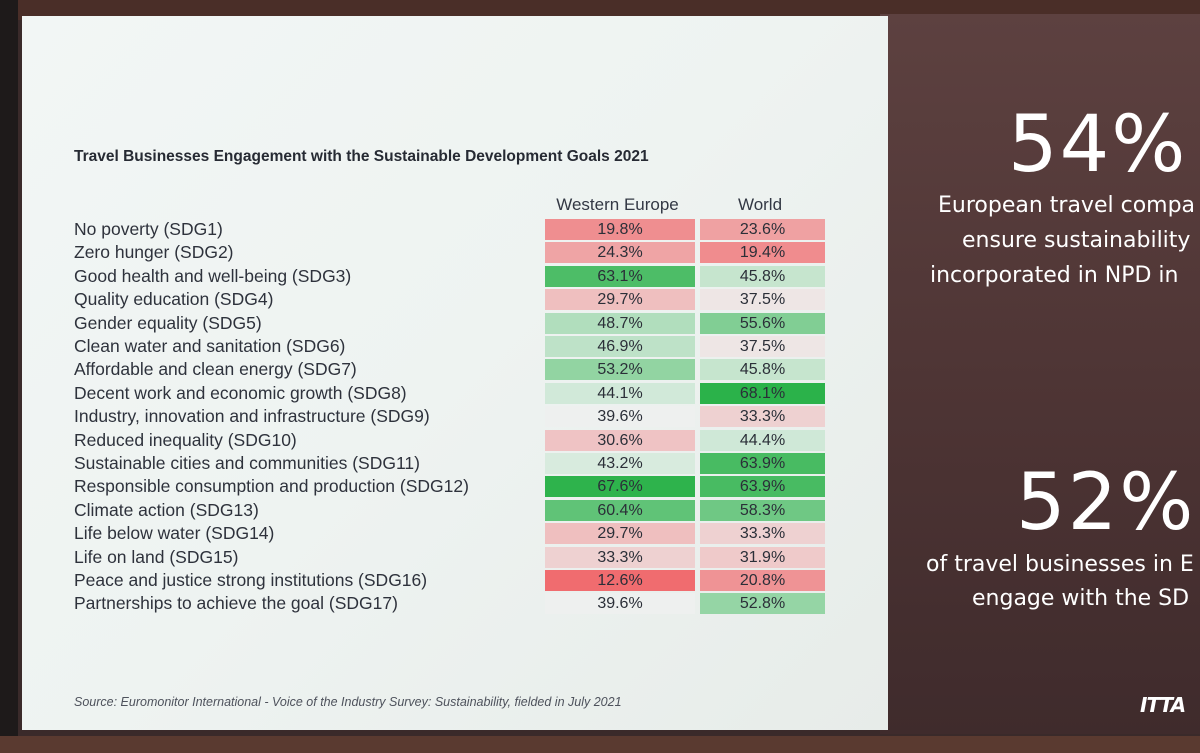 The width and height of the screenshot is (1200, 753). Describe the element at coordinates (215, 369) in the screenshot. I see `row-label: Affordable and clean energy (SDG7)` at that location.